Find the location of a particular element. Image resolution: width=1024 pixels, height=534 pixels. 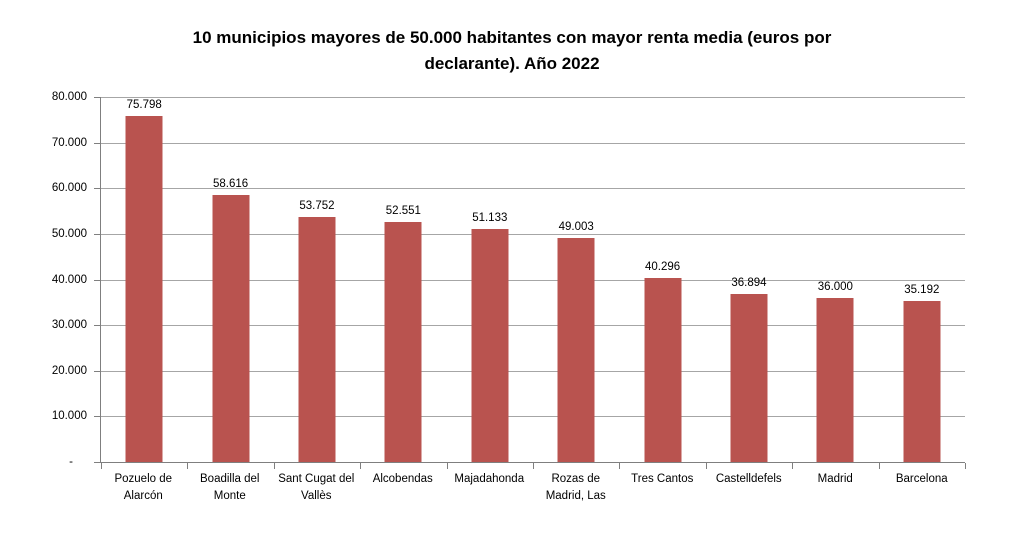

bar-slot: 40.296 is located at coordinates (662, 279).